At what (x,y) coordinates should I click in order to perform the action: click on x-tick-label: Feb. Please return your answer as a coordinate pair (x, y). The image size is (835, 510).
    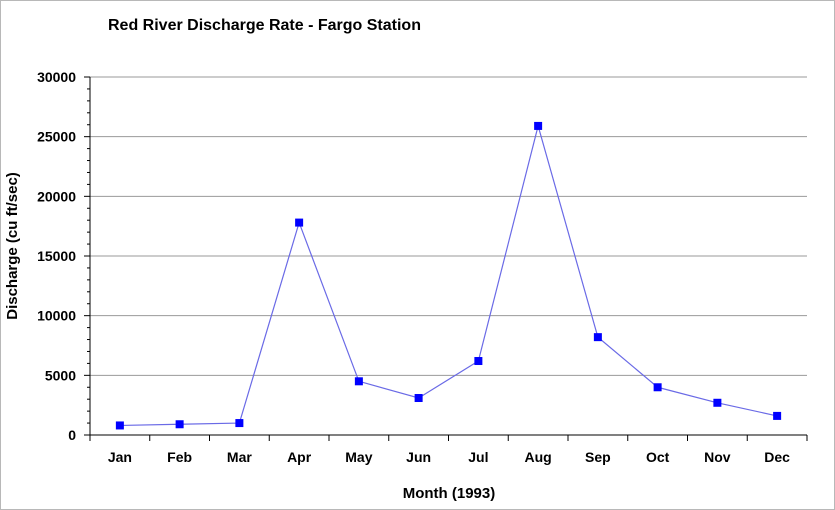
    Looking at the image, I should click on (179, 457).